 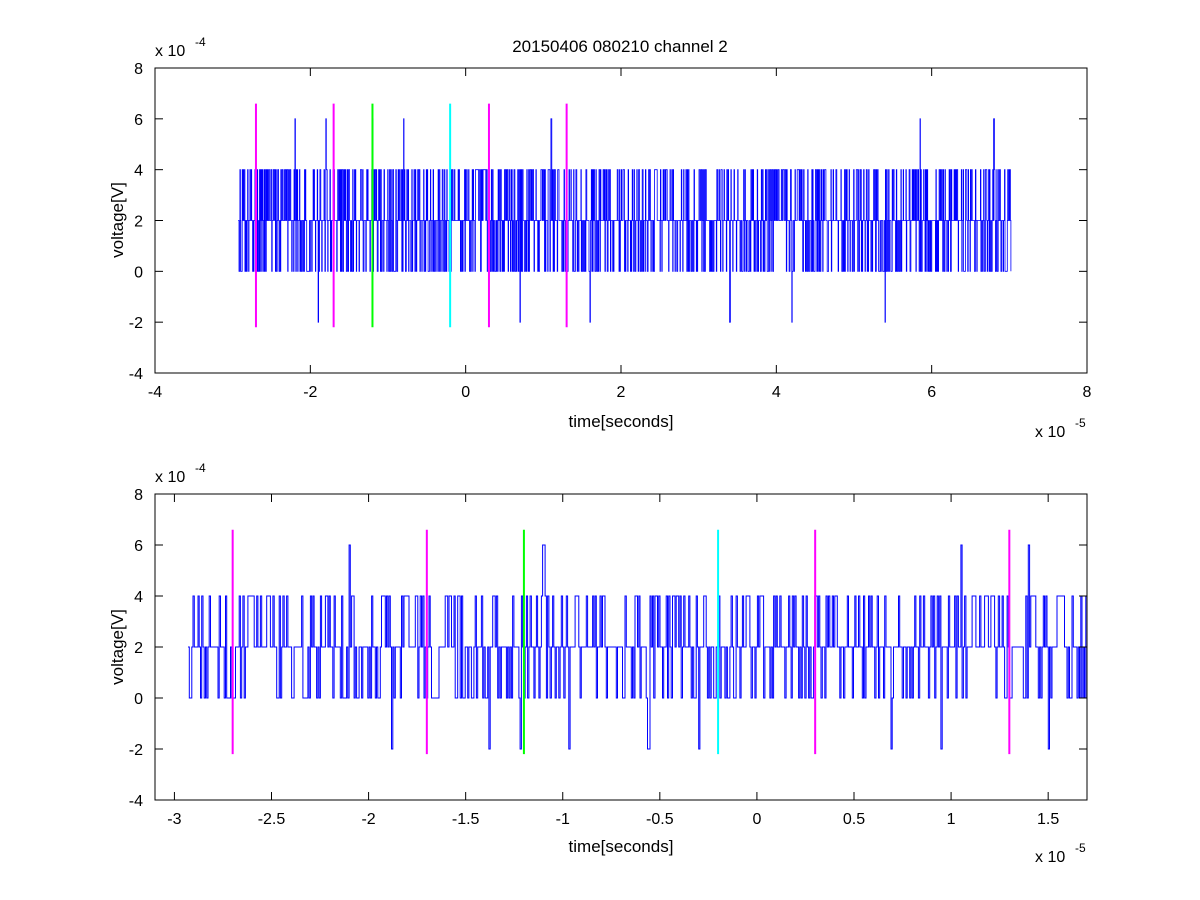 I want to click on top-y-tick-label: 4, so click(x=138, y=171).